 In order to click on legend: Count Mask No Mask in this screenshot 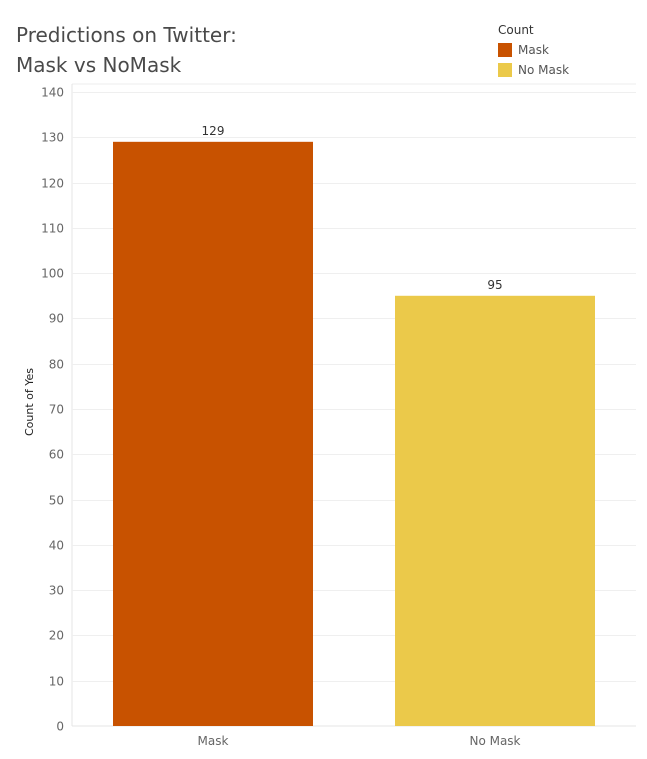, I will do `click(533, 51)`.